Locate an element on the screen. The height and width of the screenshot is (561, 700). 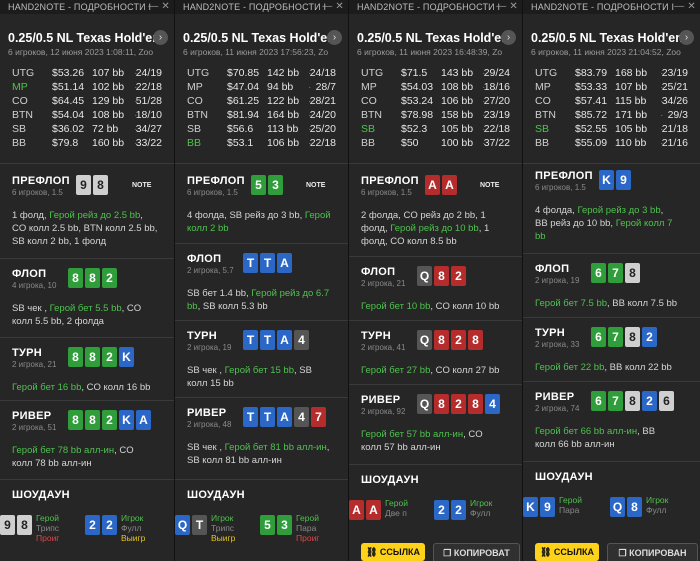
player-row: MP $51.14 102 bb · 22/18 is located at coordinates (87, 87).